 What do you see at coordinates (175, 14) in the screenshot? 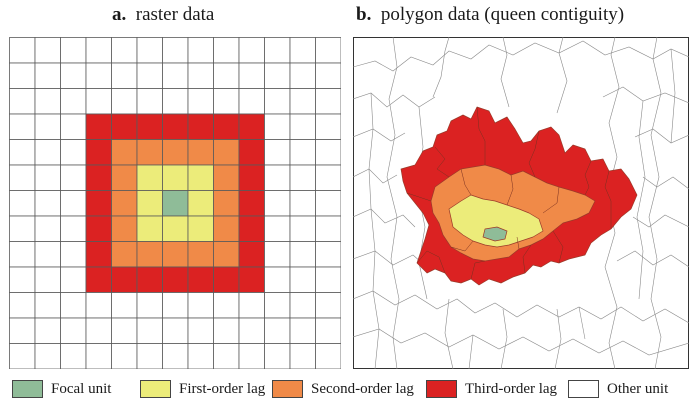
I see `panel-a-label: raster data` at bounding box center [175, 14].